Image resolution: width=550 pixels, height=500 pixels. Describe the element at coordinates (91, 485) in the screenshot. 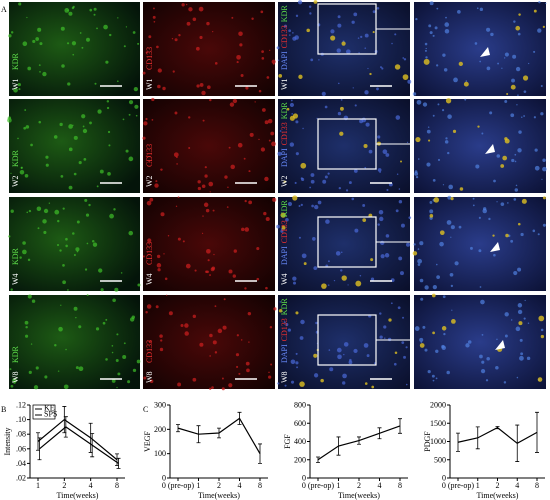

I see `x-tick-label: 4` at that location.